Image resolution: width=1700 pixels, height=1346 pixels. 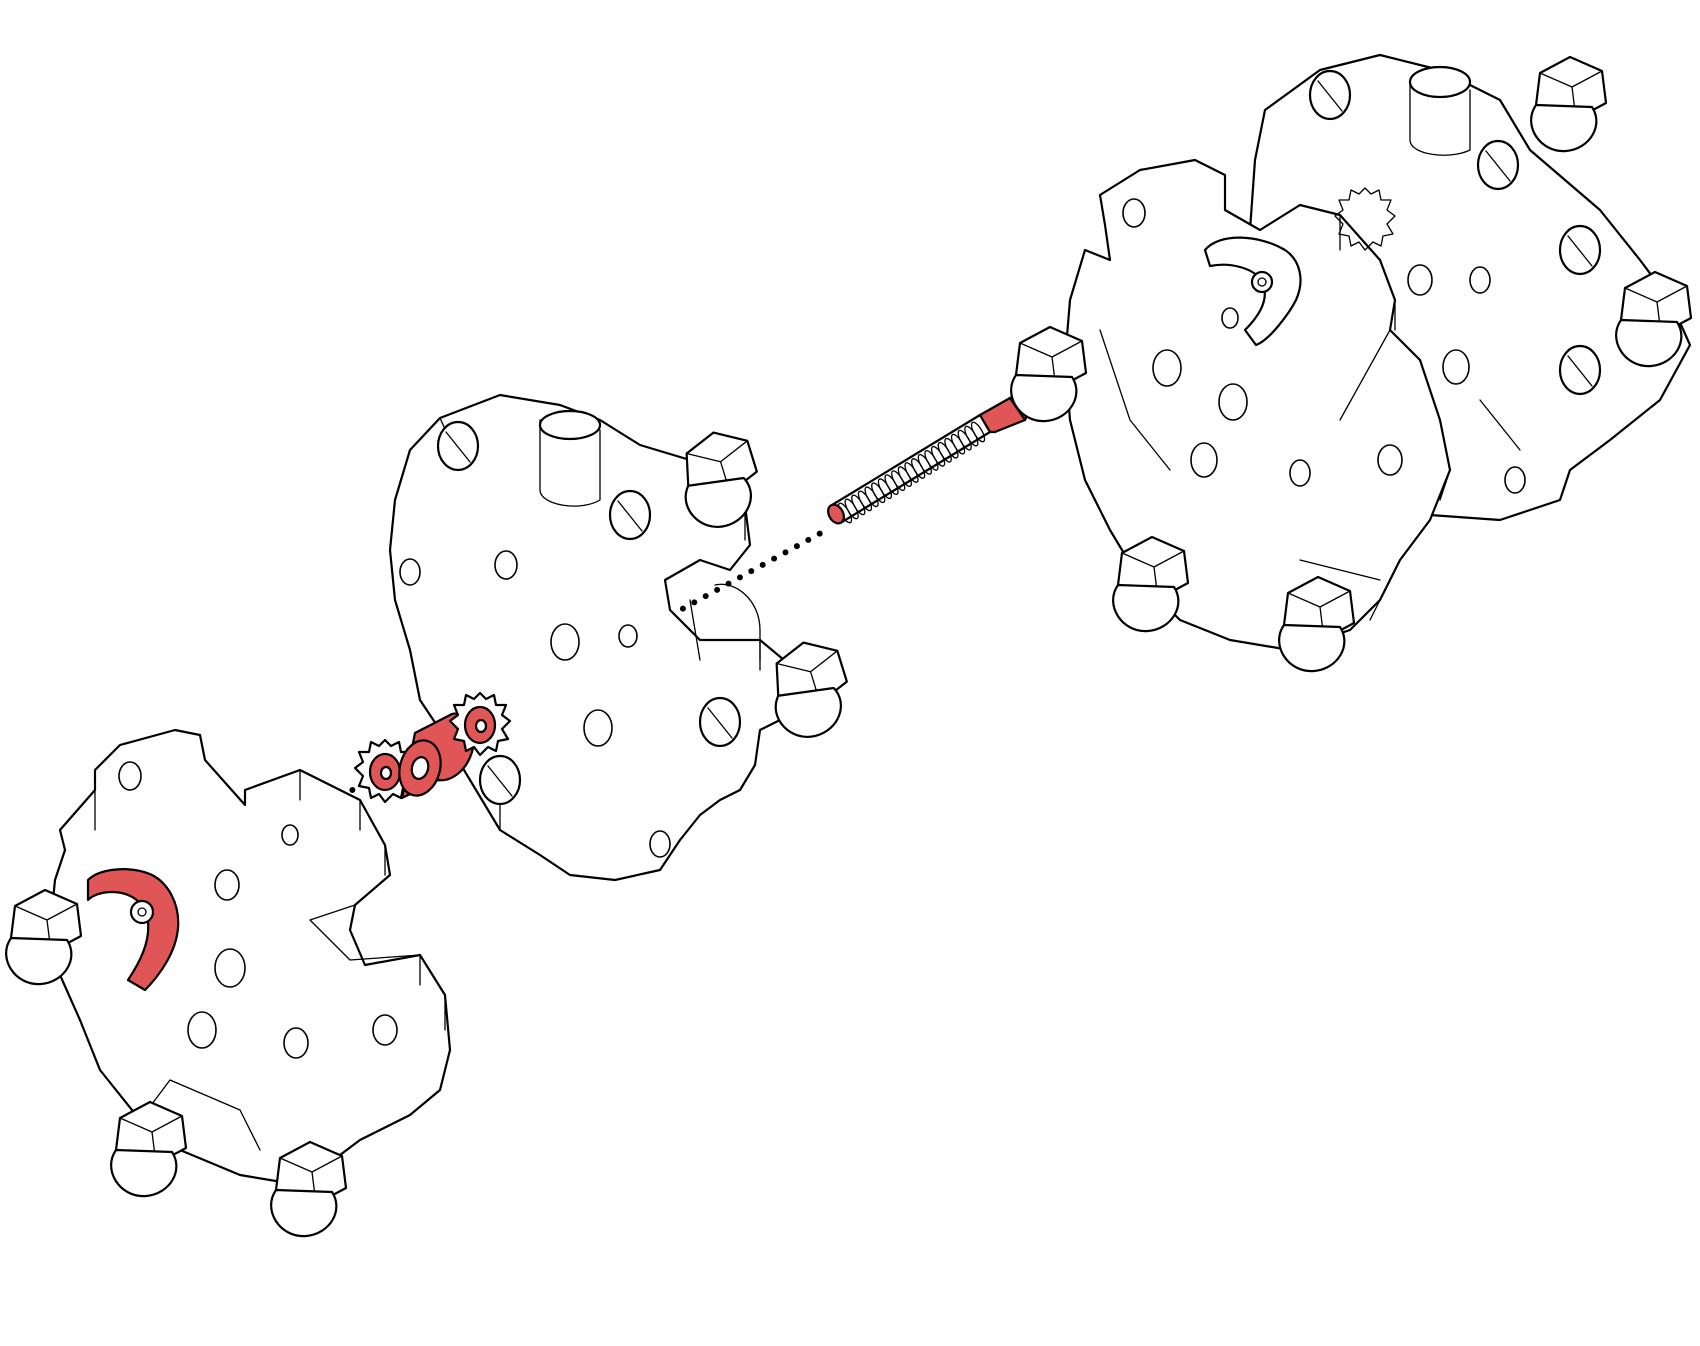 I want to click on star-washer-rear, so click(x=480, y=724).